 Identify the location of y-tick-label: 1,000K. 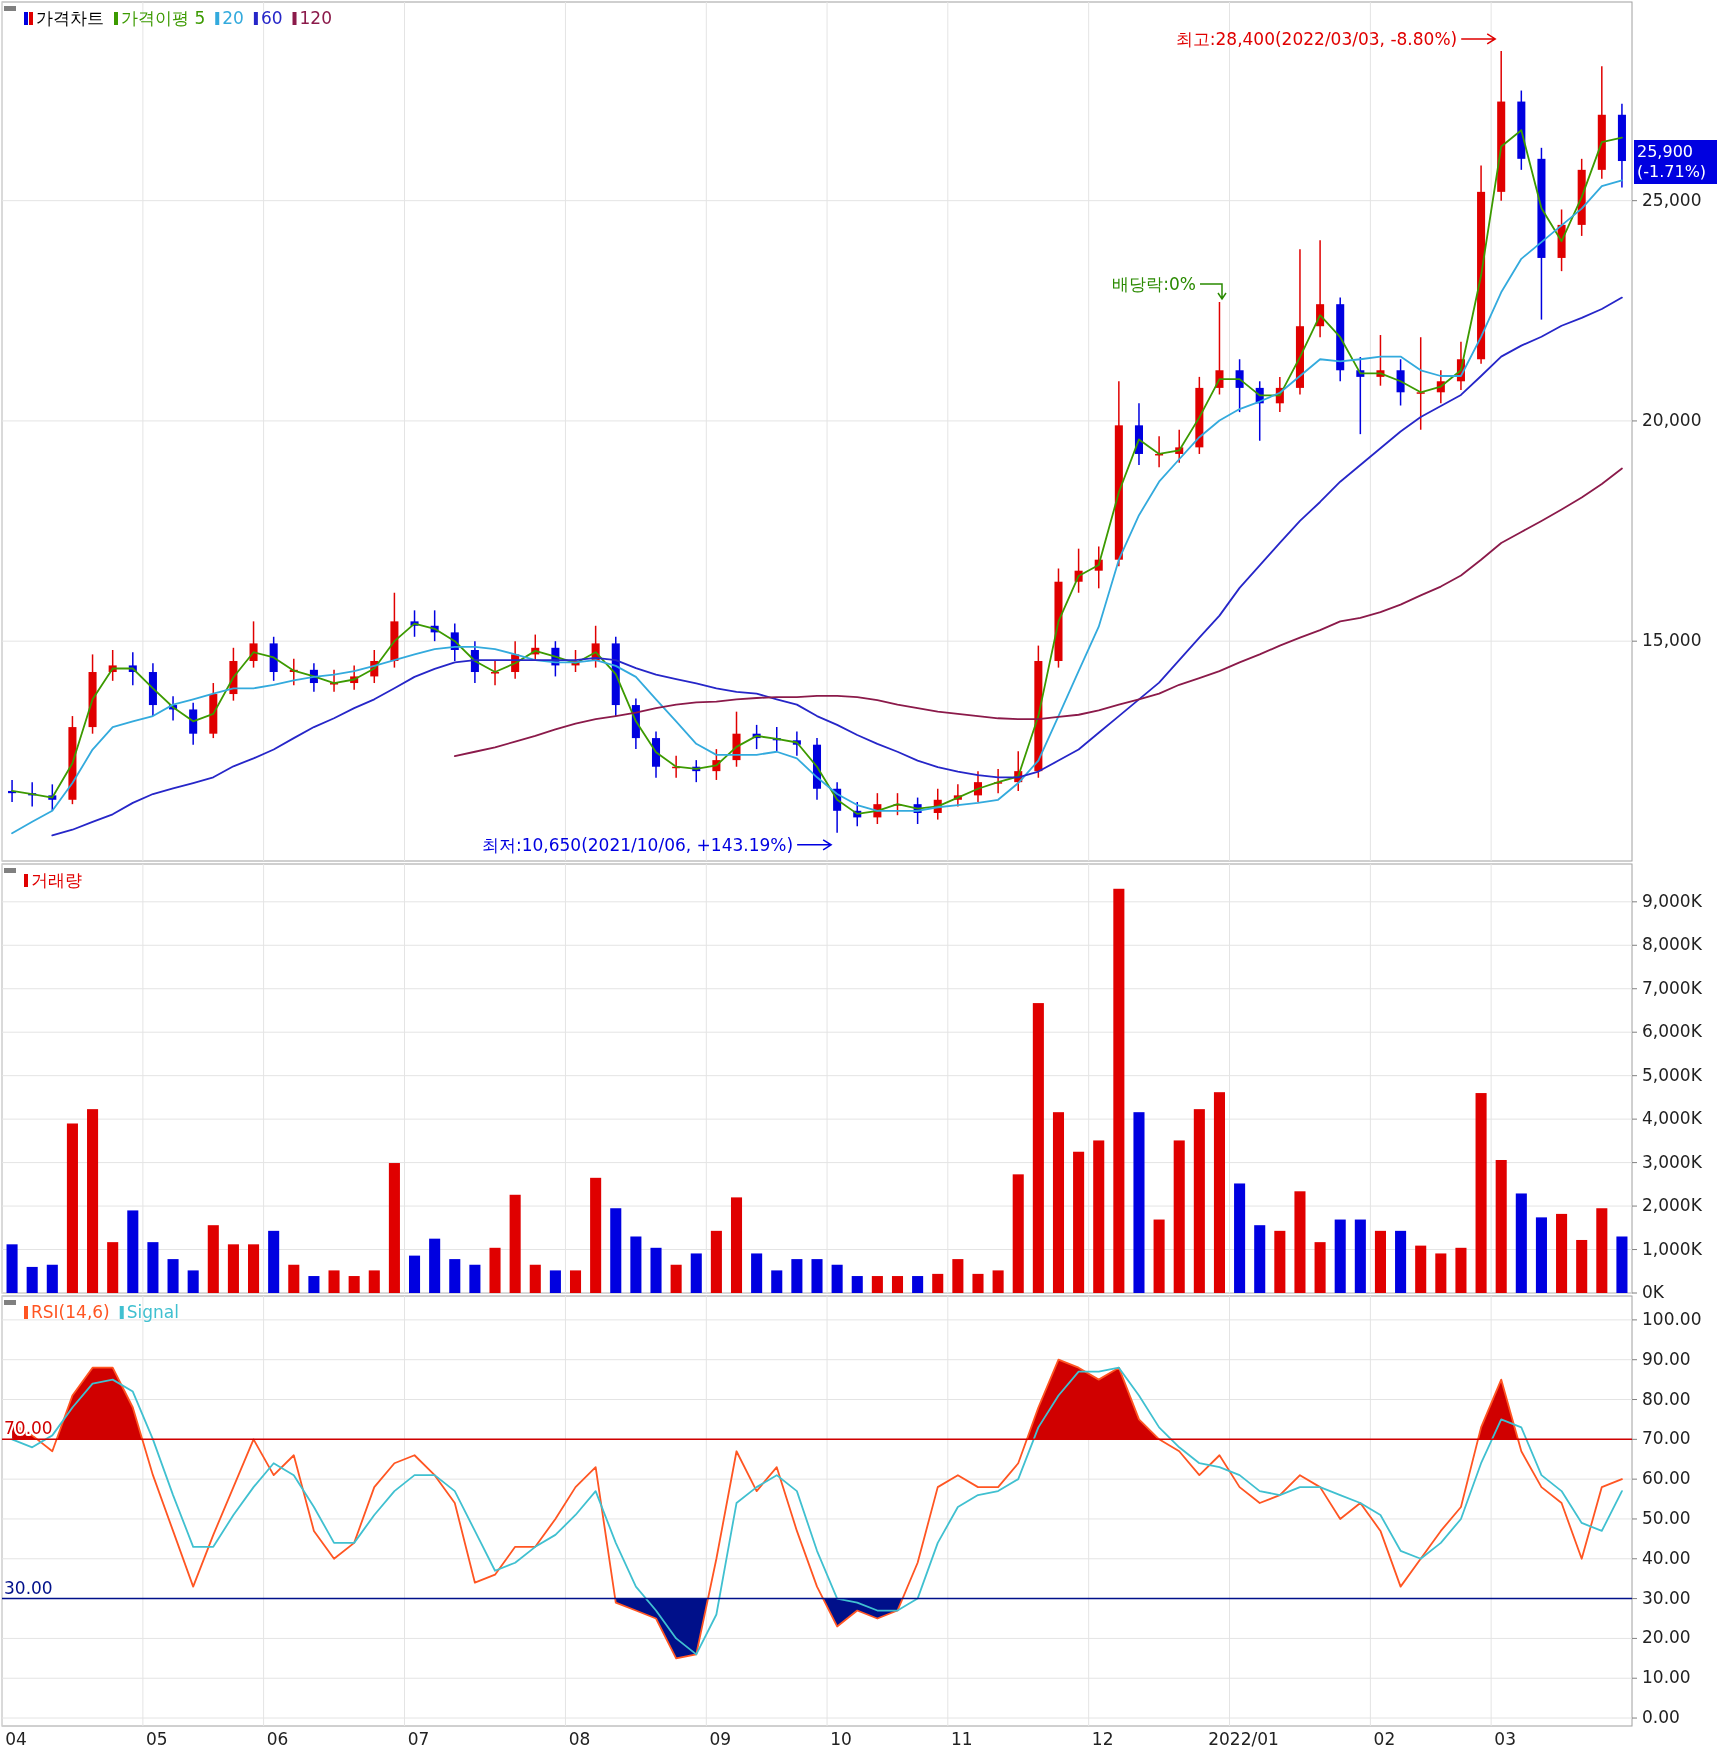
(1672, 1248).